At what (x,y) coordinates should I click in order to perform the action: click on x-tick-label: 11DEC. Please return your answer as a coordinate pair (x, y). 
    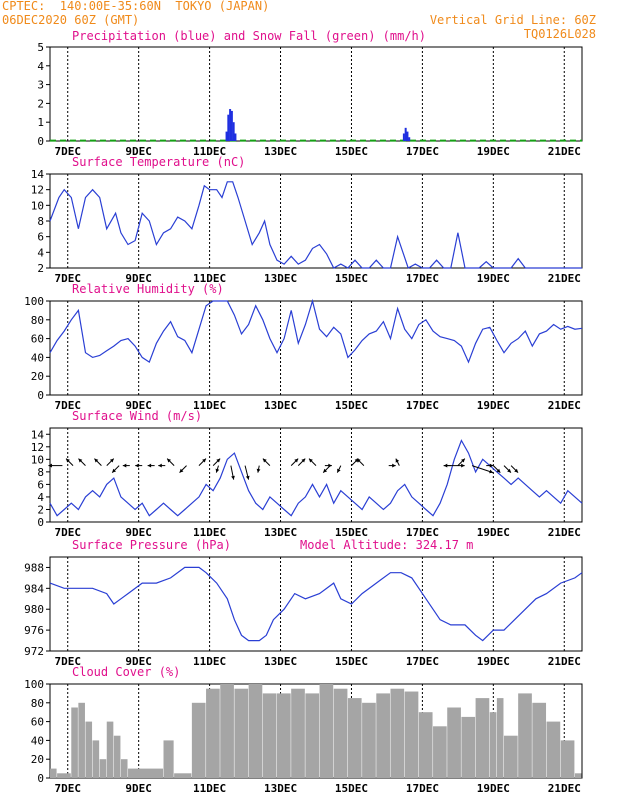
    Looking at the image, I should click on (209, 278).